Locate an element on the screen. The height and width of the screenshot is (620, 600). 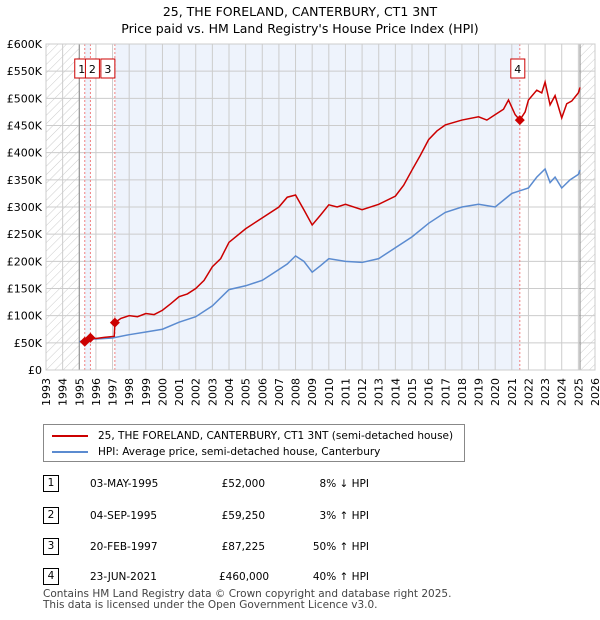
x-tick-label: 2020 is located at coordinates (495, 392).